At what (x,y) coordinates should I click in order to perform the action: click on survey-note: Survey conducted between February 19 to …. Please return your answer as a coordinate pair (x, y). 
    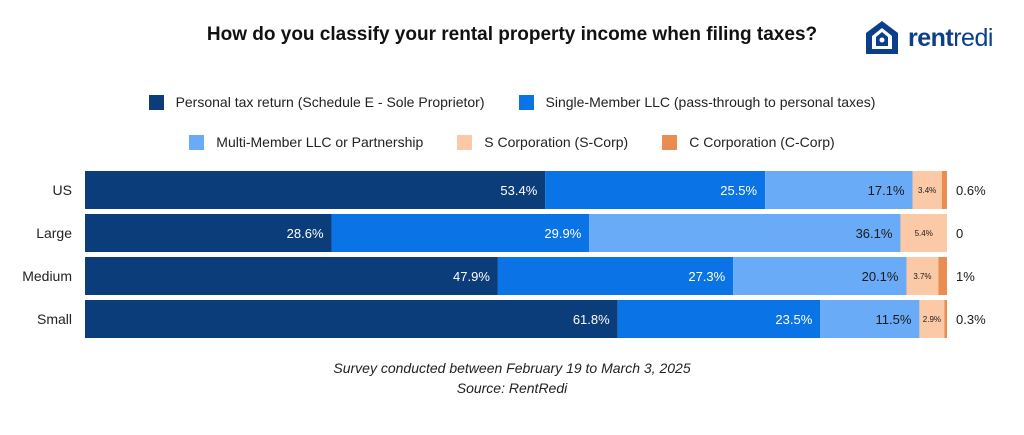
    Looking at the image, I should click on (512, 368).